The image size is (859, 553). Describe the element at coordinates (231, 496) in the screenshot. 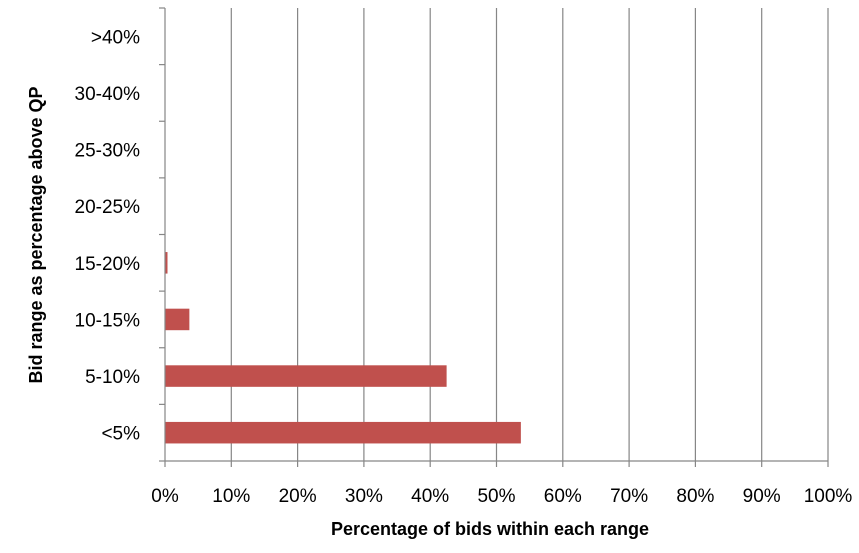

I see `x-tick-label: 10%` at that location.